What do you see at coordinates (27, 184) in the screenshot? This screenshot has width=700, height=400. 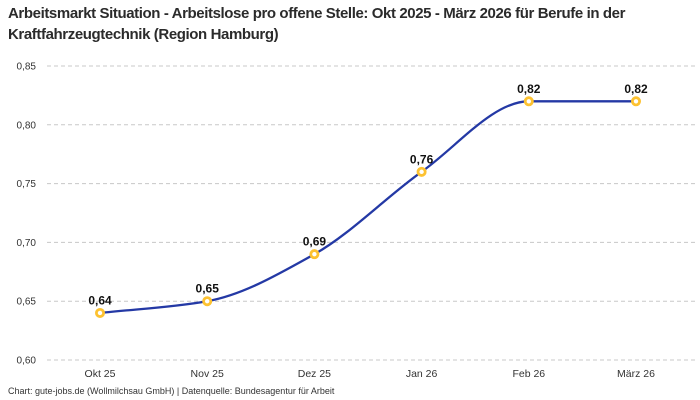 I see `y-tick-label: 0,75` at bounding box center [27, 184].